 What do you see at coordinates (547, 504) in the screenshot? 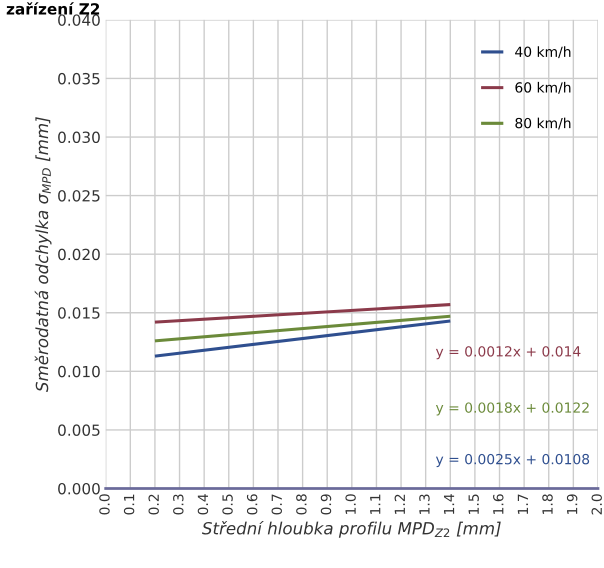
I see `x-tick-label: 1.8` at bounding box center [547, 504].